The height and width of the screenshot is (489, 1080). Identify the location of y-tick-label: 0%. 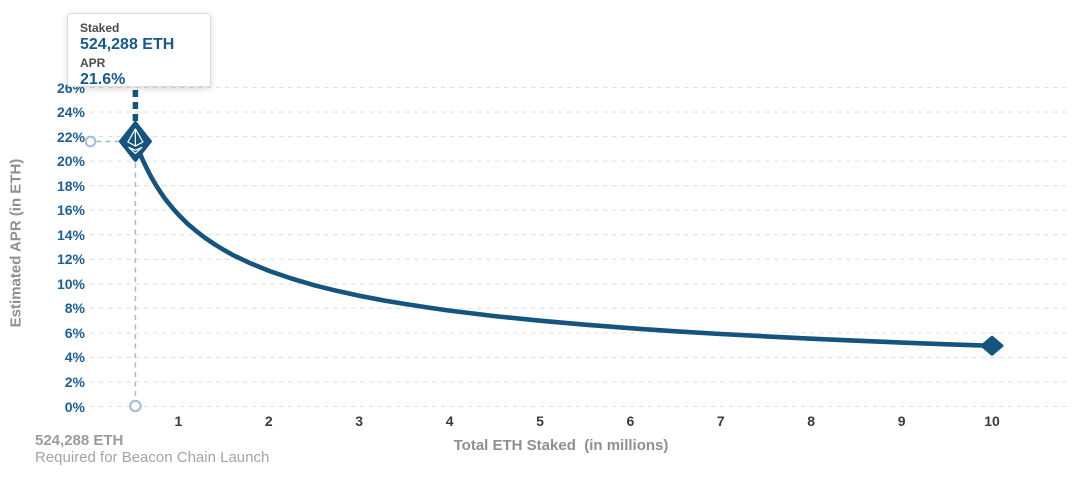
(74, 406).